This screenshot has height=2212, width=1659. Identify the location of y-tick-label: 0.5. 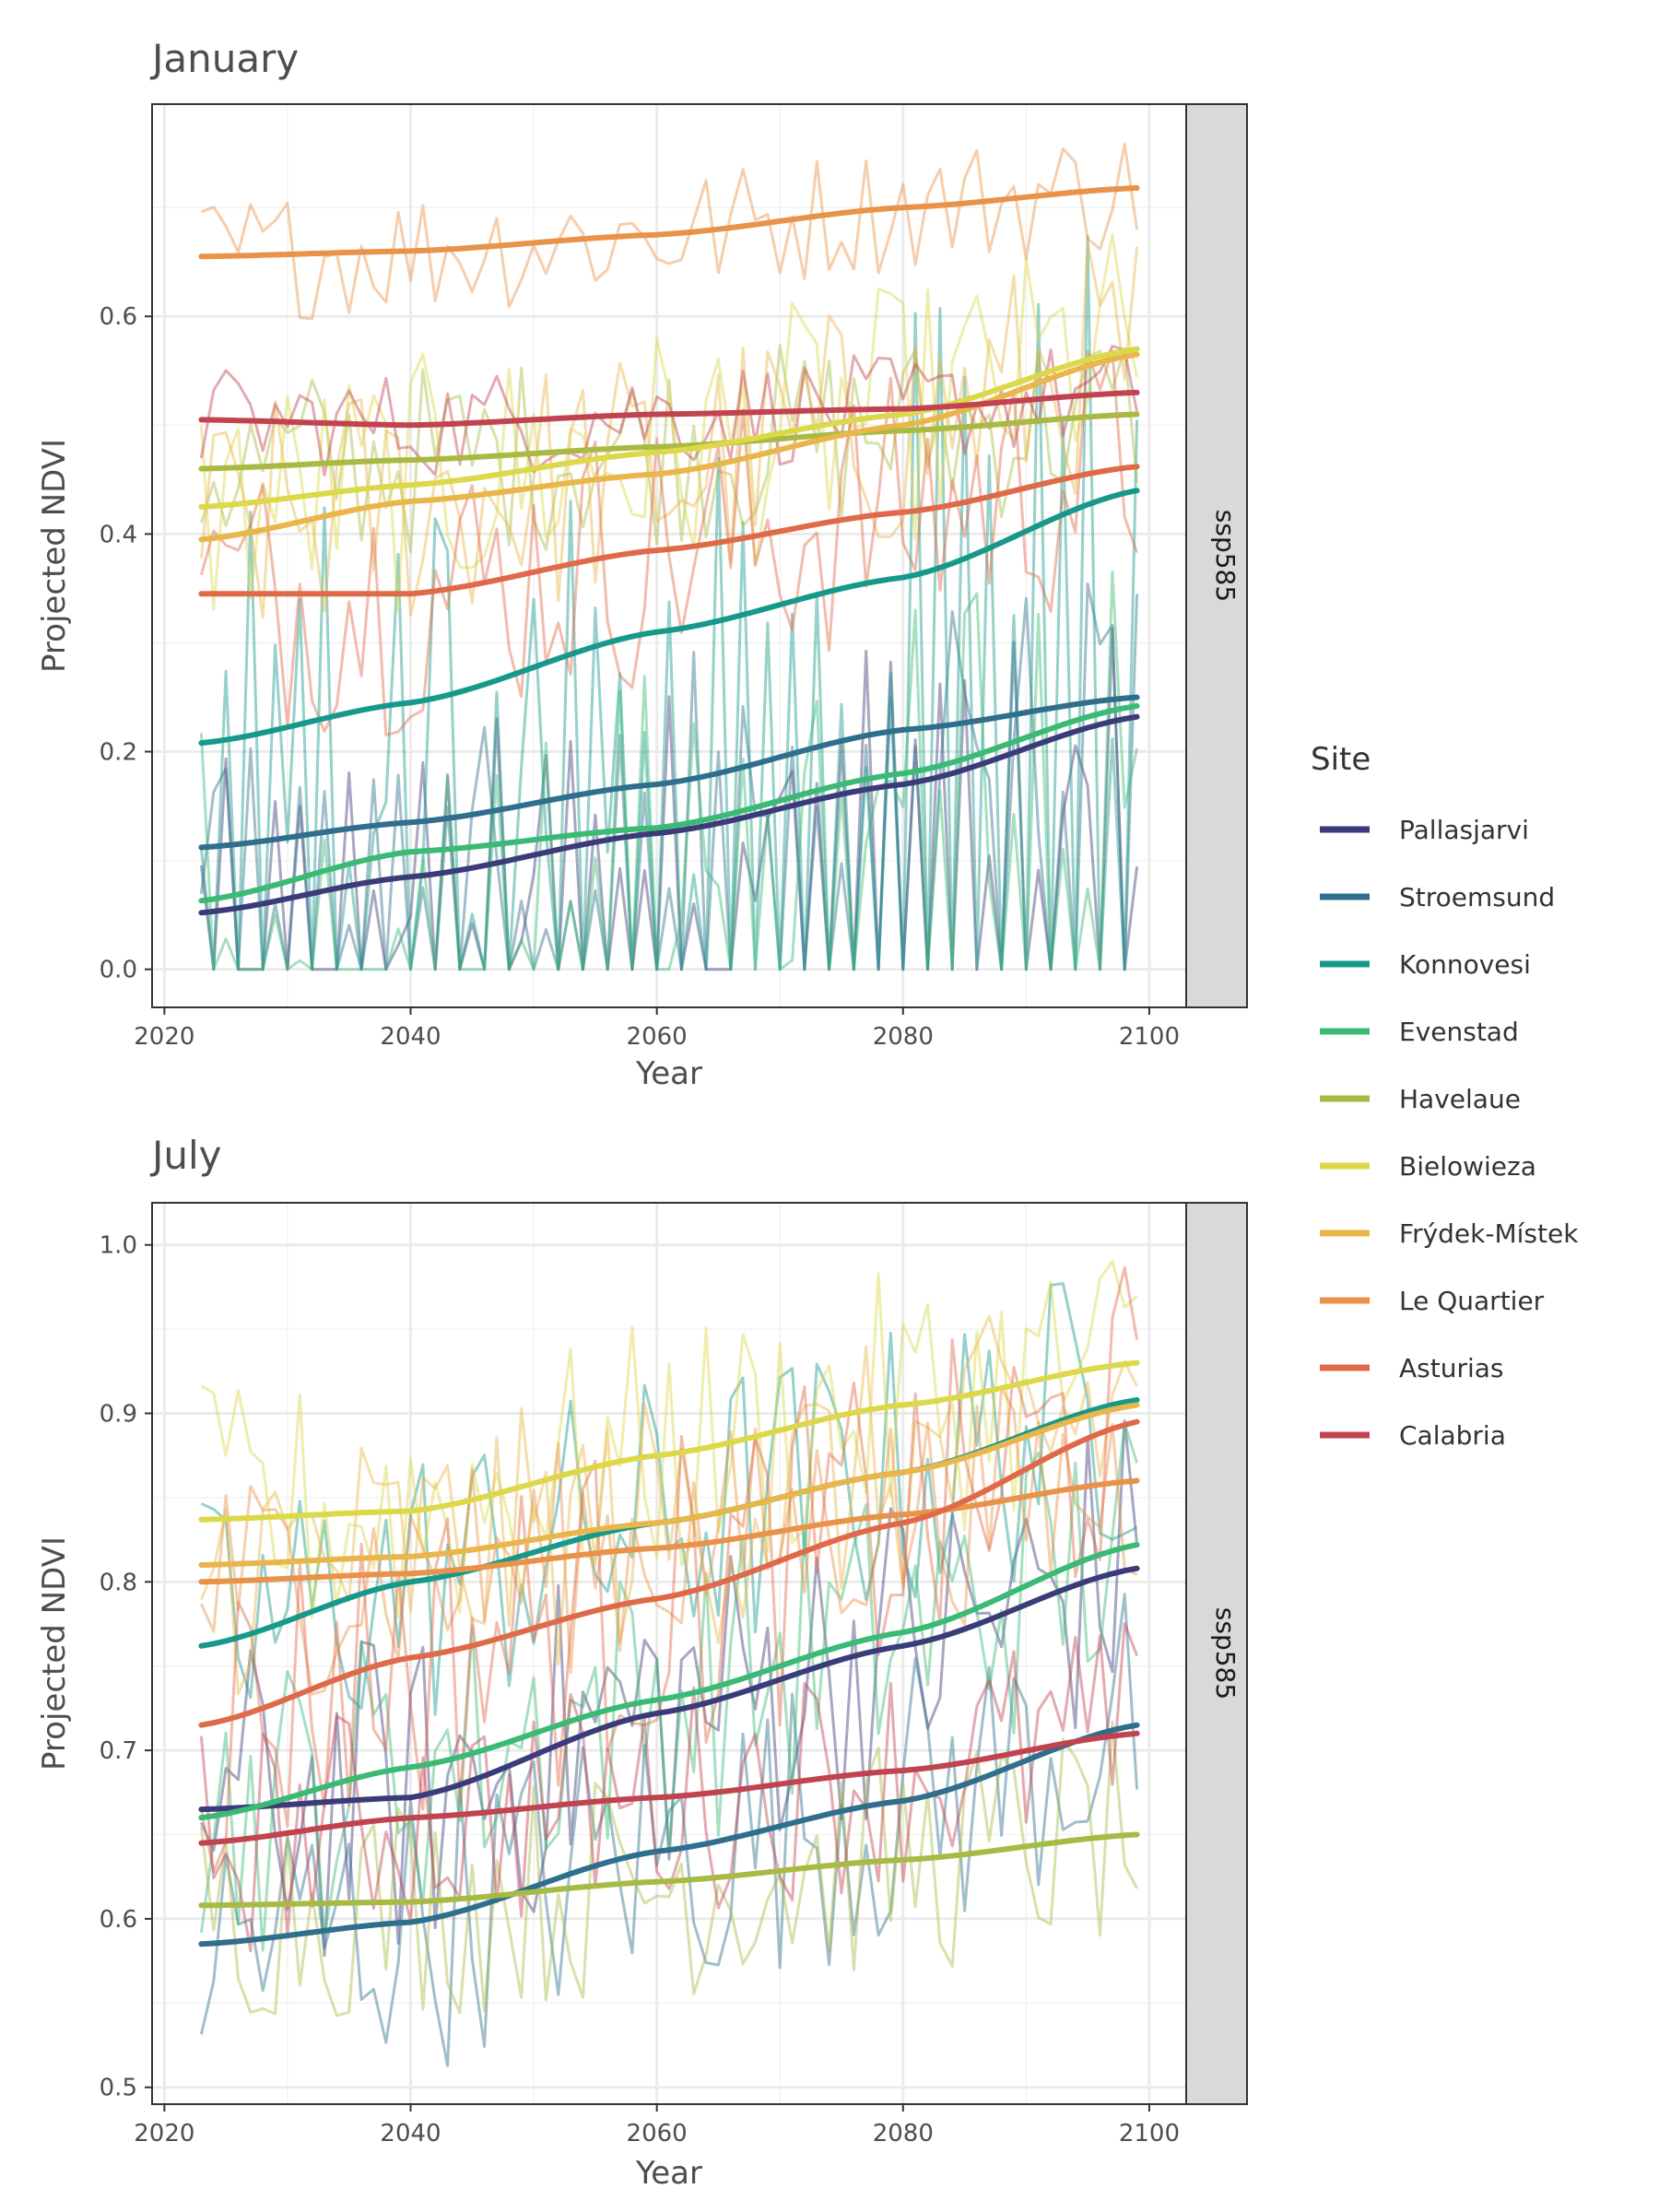
(118, 2088).